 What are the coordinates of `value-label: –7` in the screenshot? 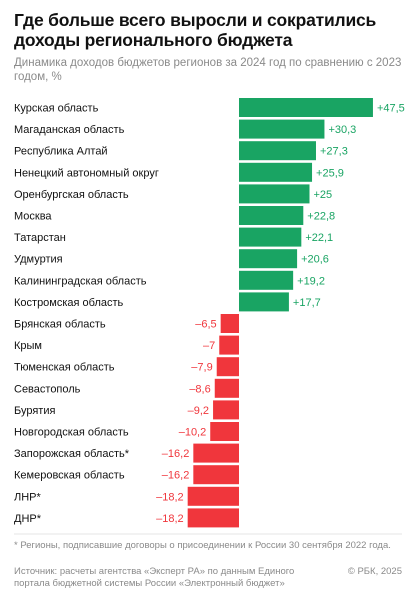 It's located at (209, 346).